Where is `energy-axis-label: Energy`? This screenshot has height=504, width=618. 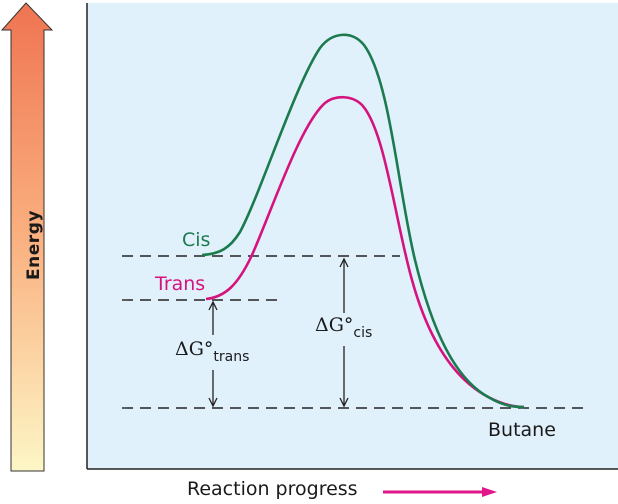 energy-axis-label: Energy is located at coordinates (34, 245).